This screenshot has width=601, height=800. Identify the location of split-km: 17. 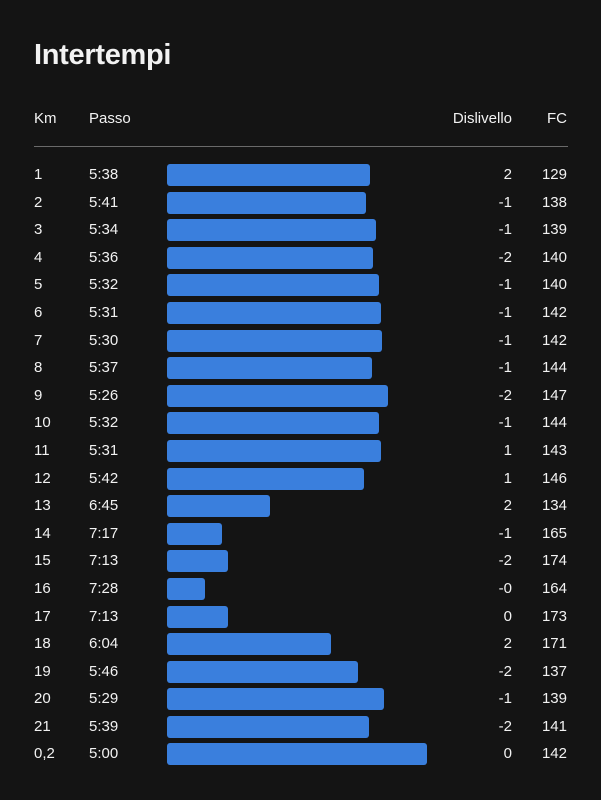
(42, 616).